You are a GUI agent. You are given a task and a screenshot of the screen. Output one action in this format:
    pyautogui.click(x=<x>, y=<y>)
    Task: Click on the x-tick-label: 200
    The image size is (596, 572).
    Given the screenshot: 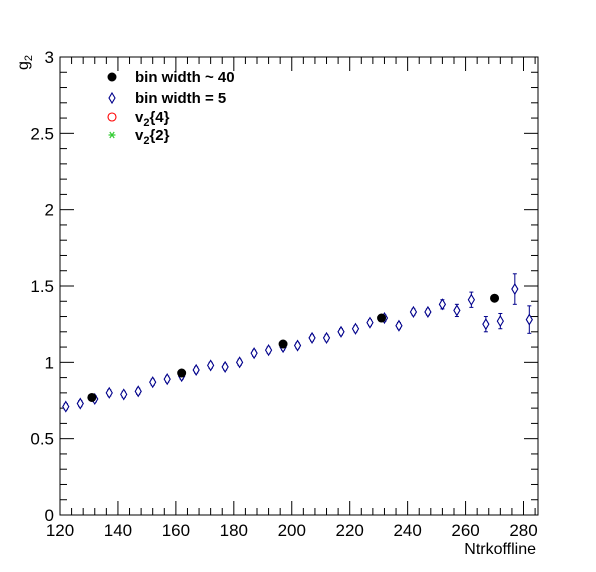 What is the action you would take?
    pyautogui.click(x=292, y=530)
    